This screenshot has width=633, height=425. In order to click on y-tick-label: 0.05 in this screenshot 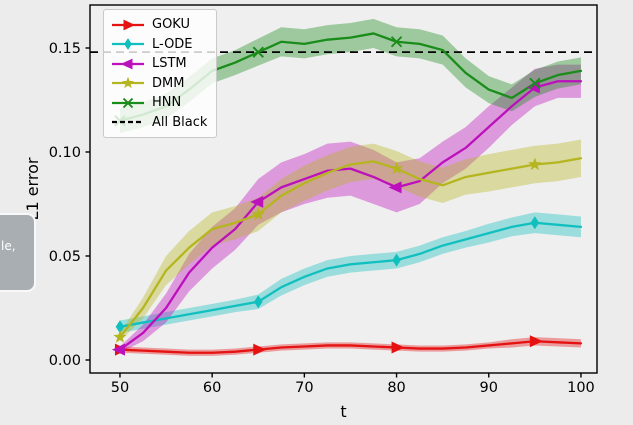, I will do `click(65, 257)`.